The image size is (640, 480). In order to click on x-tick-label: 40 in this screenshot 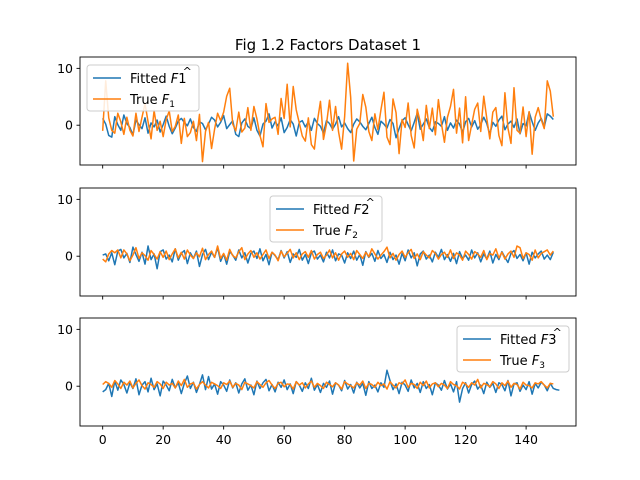, I will do `click(224, 439)`.